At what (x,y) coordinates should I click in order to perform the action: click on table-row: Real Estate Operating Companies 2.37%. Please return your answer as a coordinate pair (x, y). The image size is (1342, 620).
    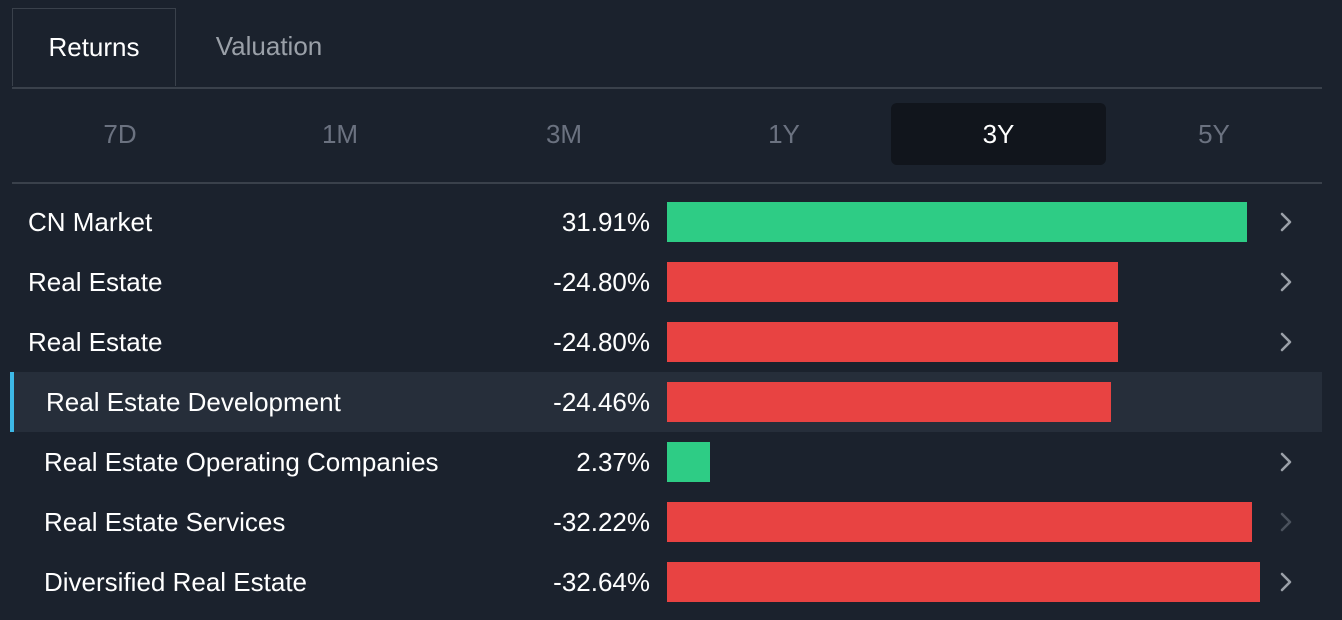
    Looking at the image, I should click on (667, 462).